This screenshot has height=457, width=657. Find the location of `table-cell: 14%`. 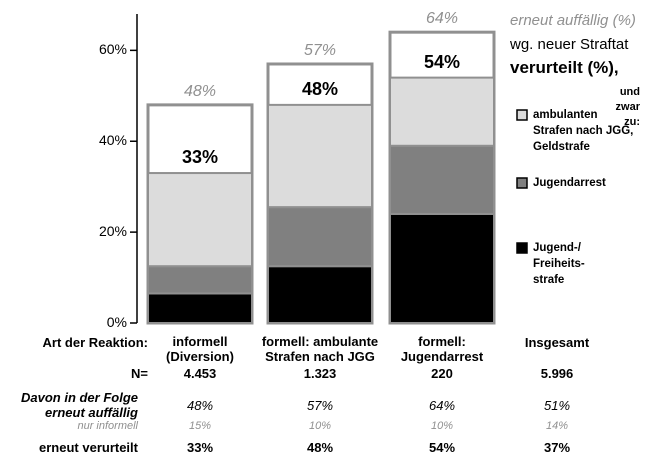

table-cell: 14% is located at coordinates (557, 426).